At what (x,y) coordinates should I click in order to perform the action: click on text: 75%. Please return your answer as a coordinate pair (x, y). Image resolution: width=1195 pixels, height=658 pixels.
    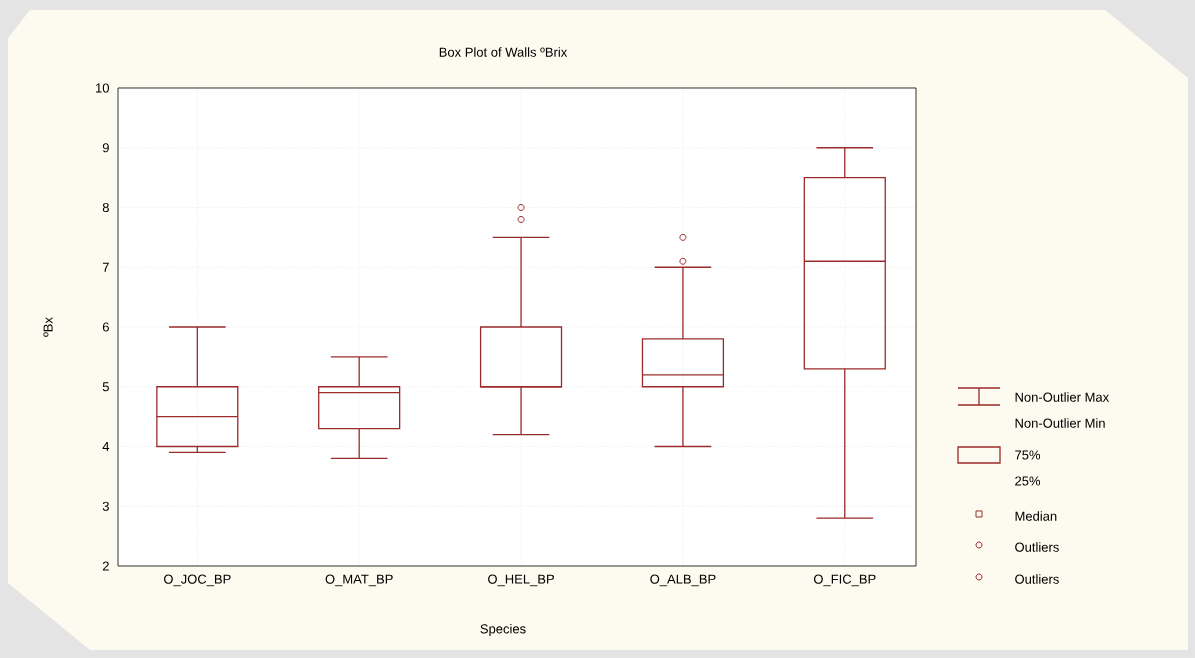
    Looking at the image, I should click on (1028, 455).